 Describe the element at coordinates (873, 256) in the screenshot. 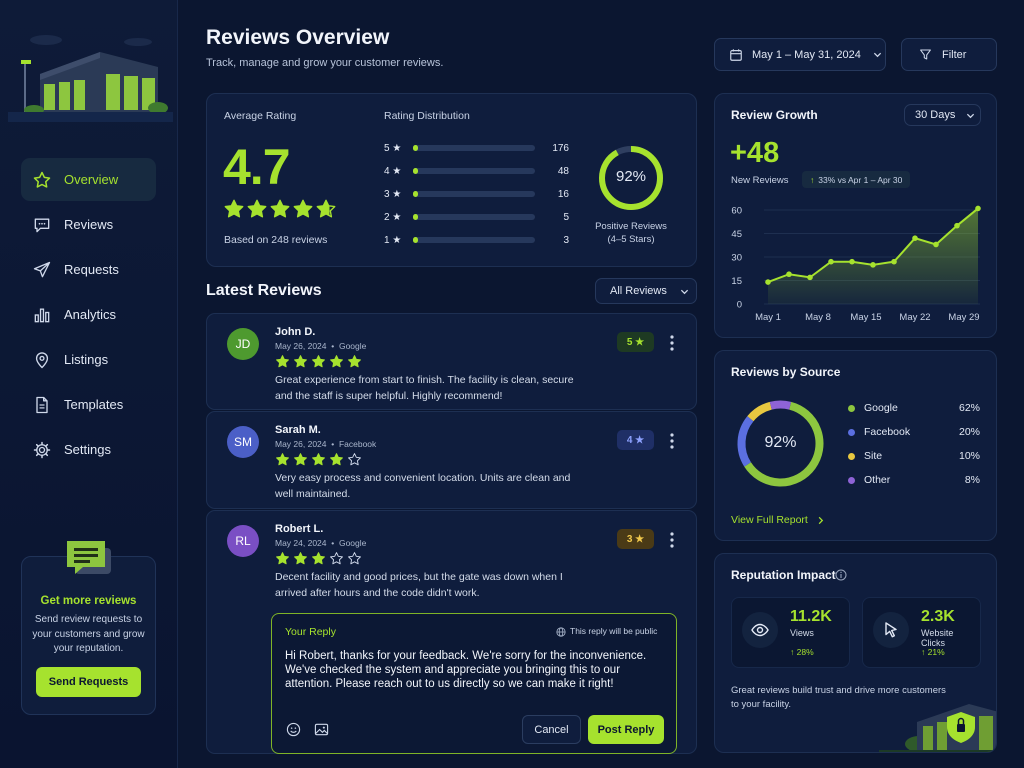

I see `growth-area` at that location.